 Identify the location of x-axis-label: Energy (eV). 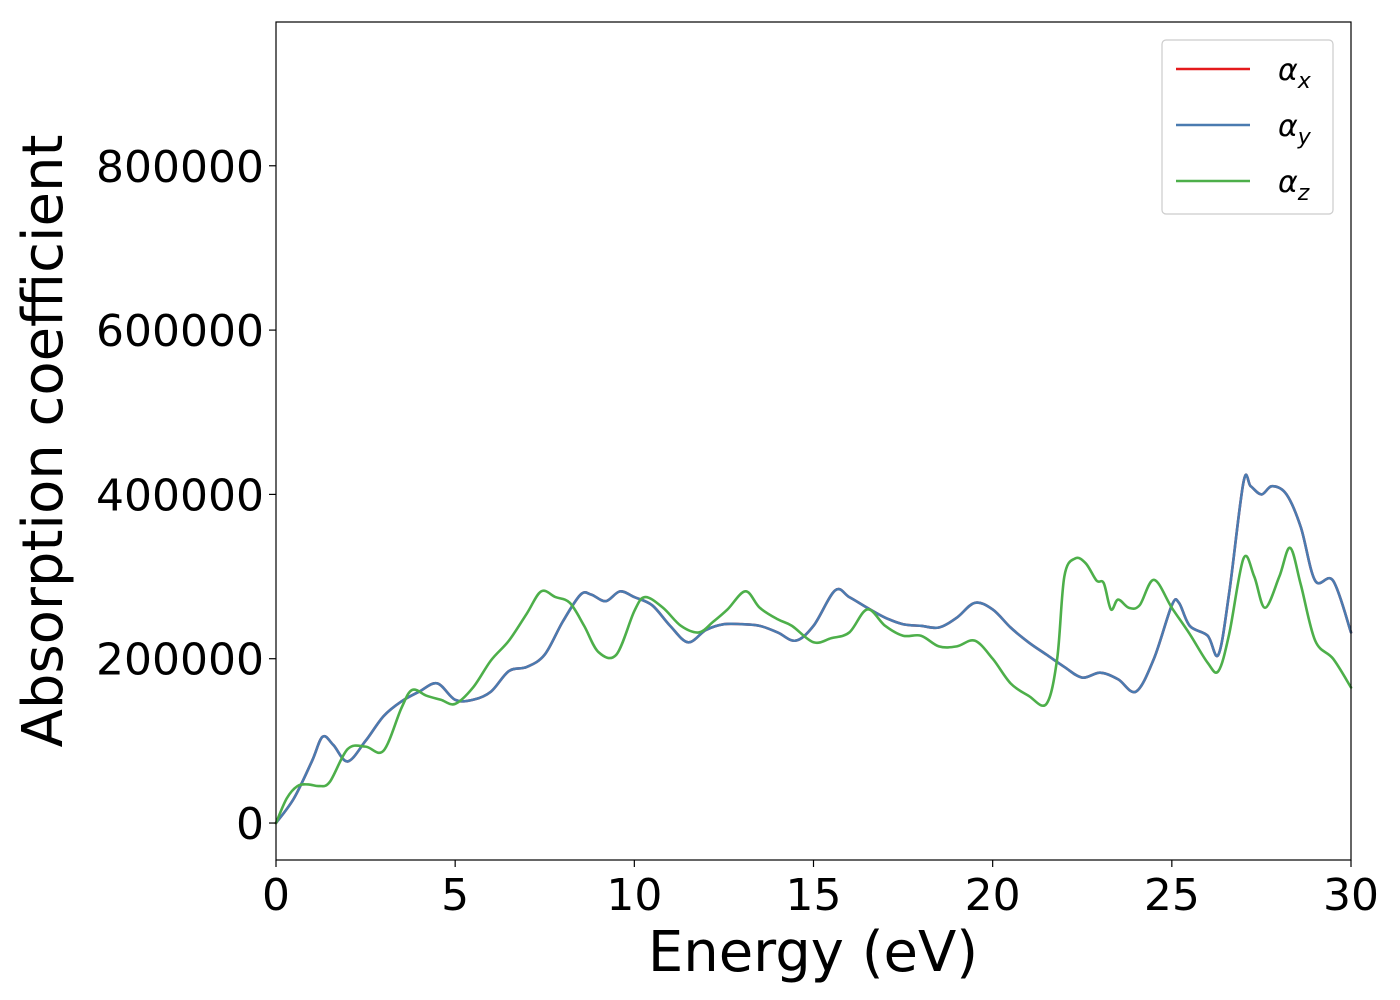
(813, 952).